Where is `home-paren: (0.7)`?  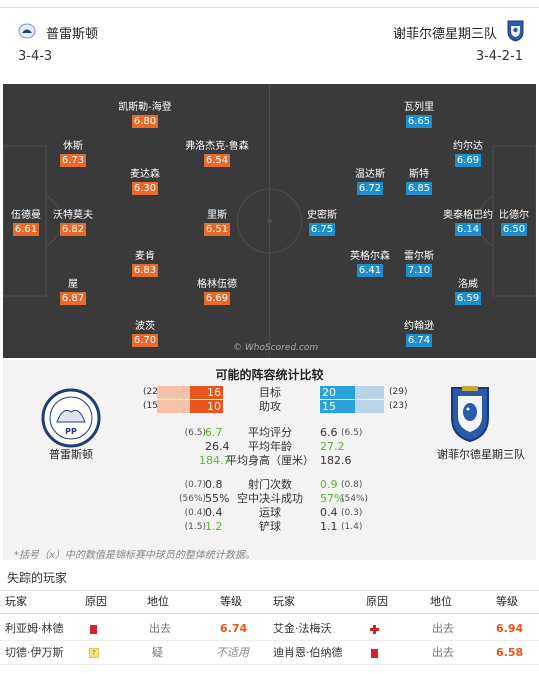
home-paren: (0.7) is located at coordinates (195, 485).